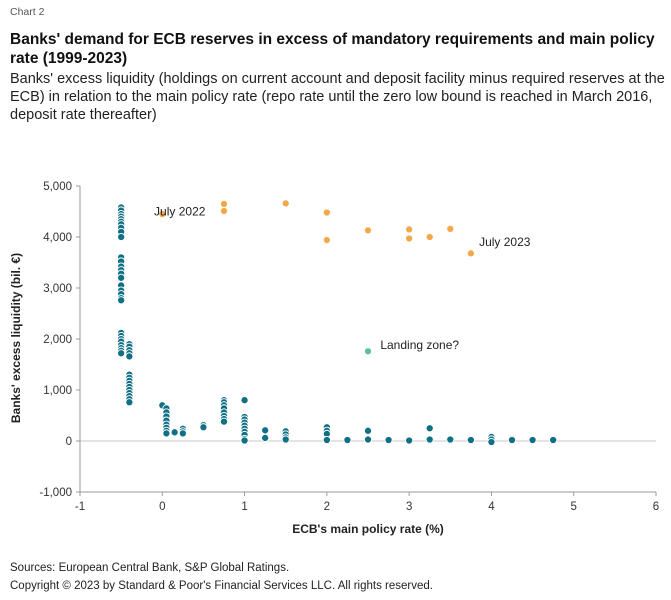 The height and width of the screenshot is (600, 671). What do you see at coordinates (180, 212) in the screenshot?
I see `annotation-label: July 2022` at bounding box center [180, 212].